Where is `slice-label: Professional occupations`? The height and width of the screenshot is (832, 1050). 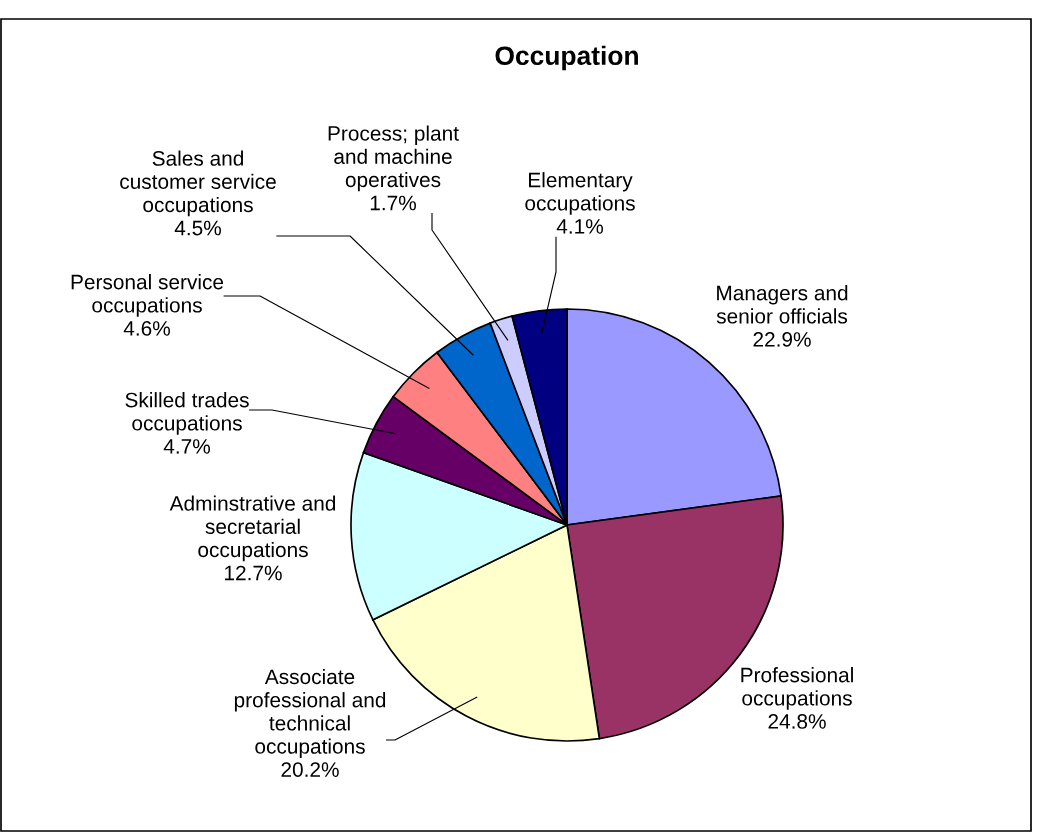 slice-label: Professional occupations is located at coordinates (797, 688).